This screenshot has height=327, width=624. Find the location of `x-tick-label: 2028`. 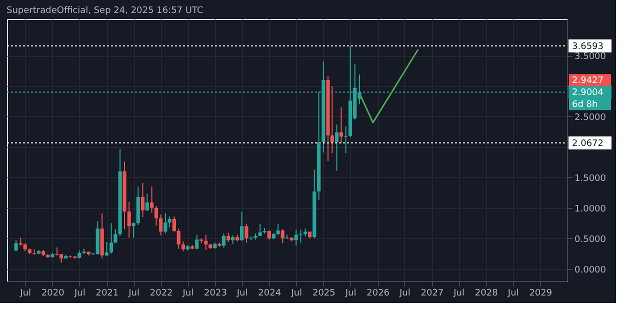

x-tick-label: 2028 is located at coordinates (486, 293).